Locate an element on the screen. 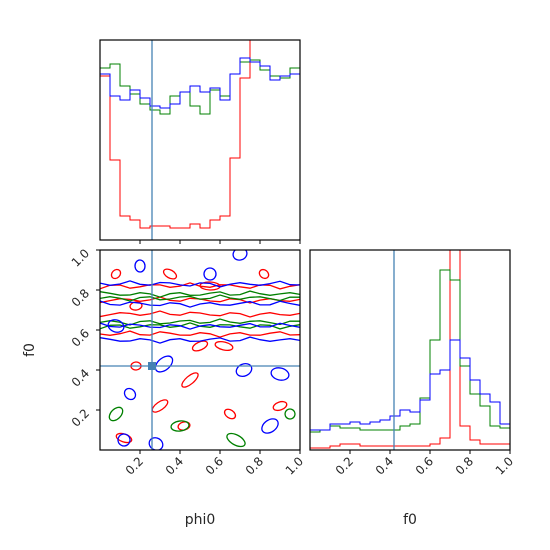  f0-y-tick-label: 0.4 is located at coordinates (80, 377).